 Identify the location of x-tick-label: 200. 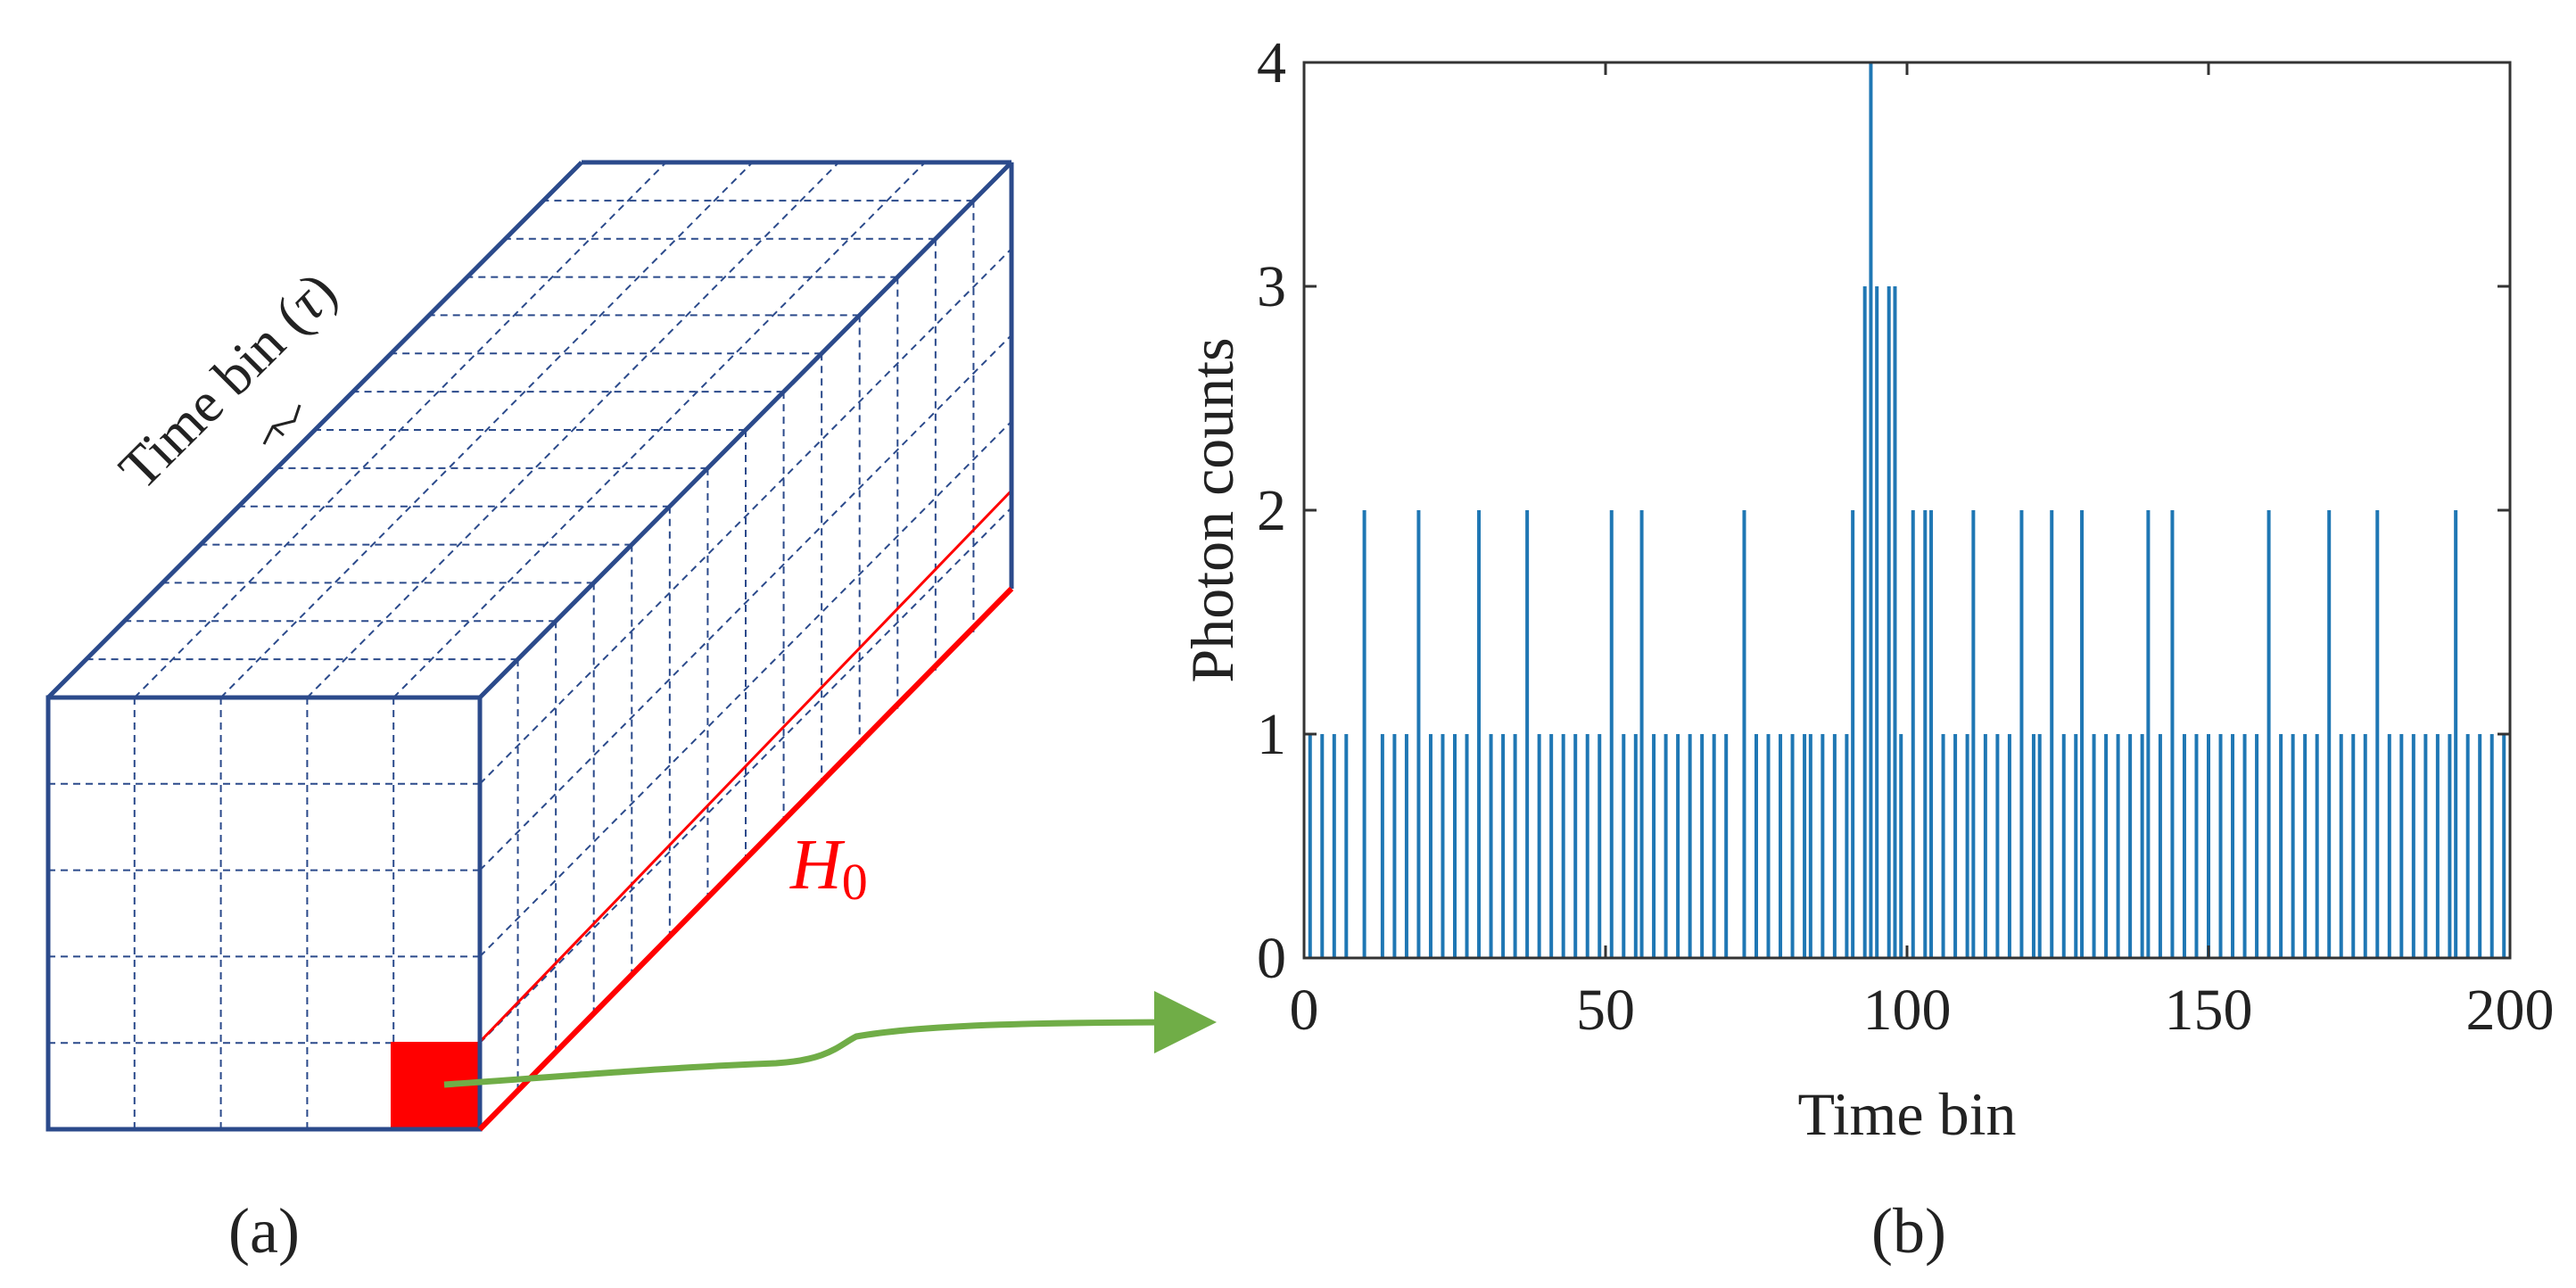
(2510, 1011).